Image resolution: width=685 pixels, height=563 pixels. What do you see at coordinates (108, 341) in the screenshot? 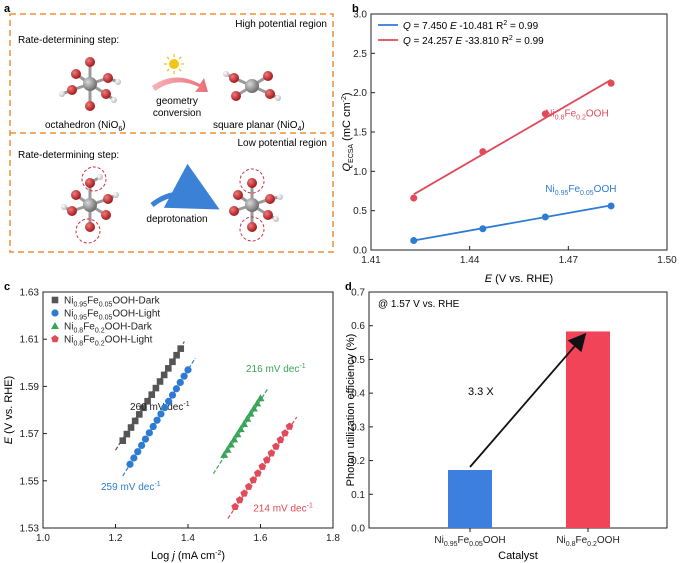
I see `legend-entry: Ni0.8Fe0.2OOH-Light` at bounding box center [108, 341].